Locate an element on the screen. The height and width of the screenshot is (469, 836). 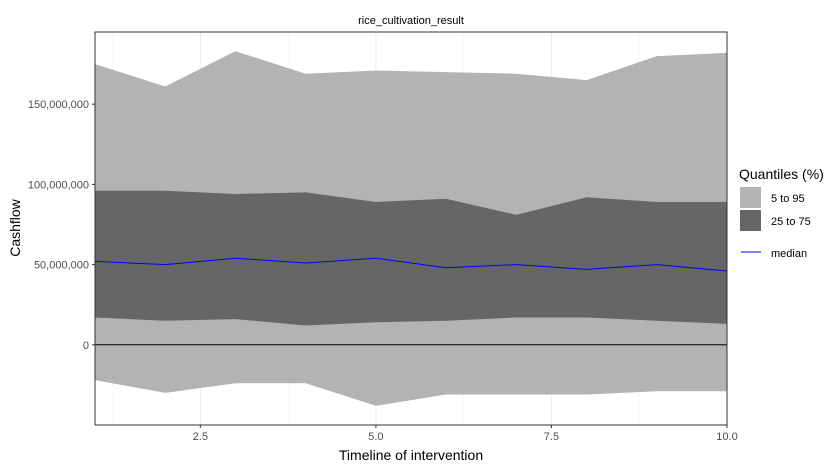
x-tick-label: 10.0 is located at coordinates (726, 437).